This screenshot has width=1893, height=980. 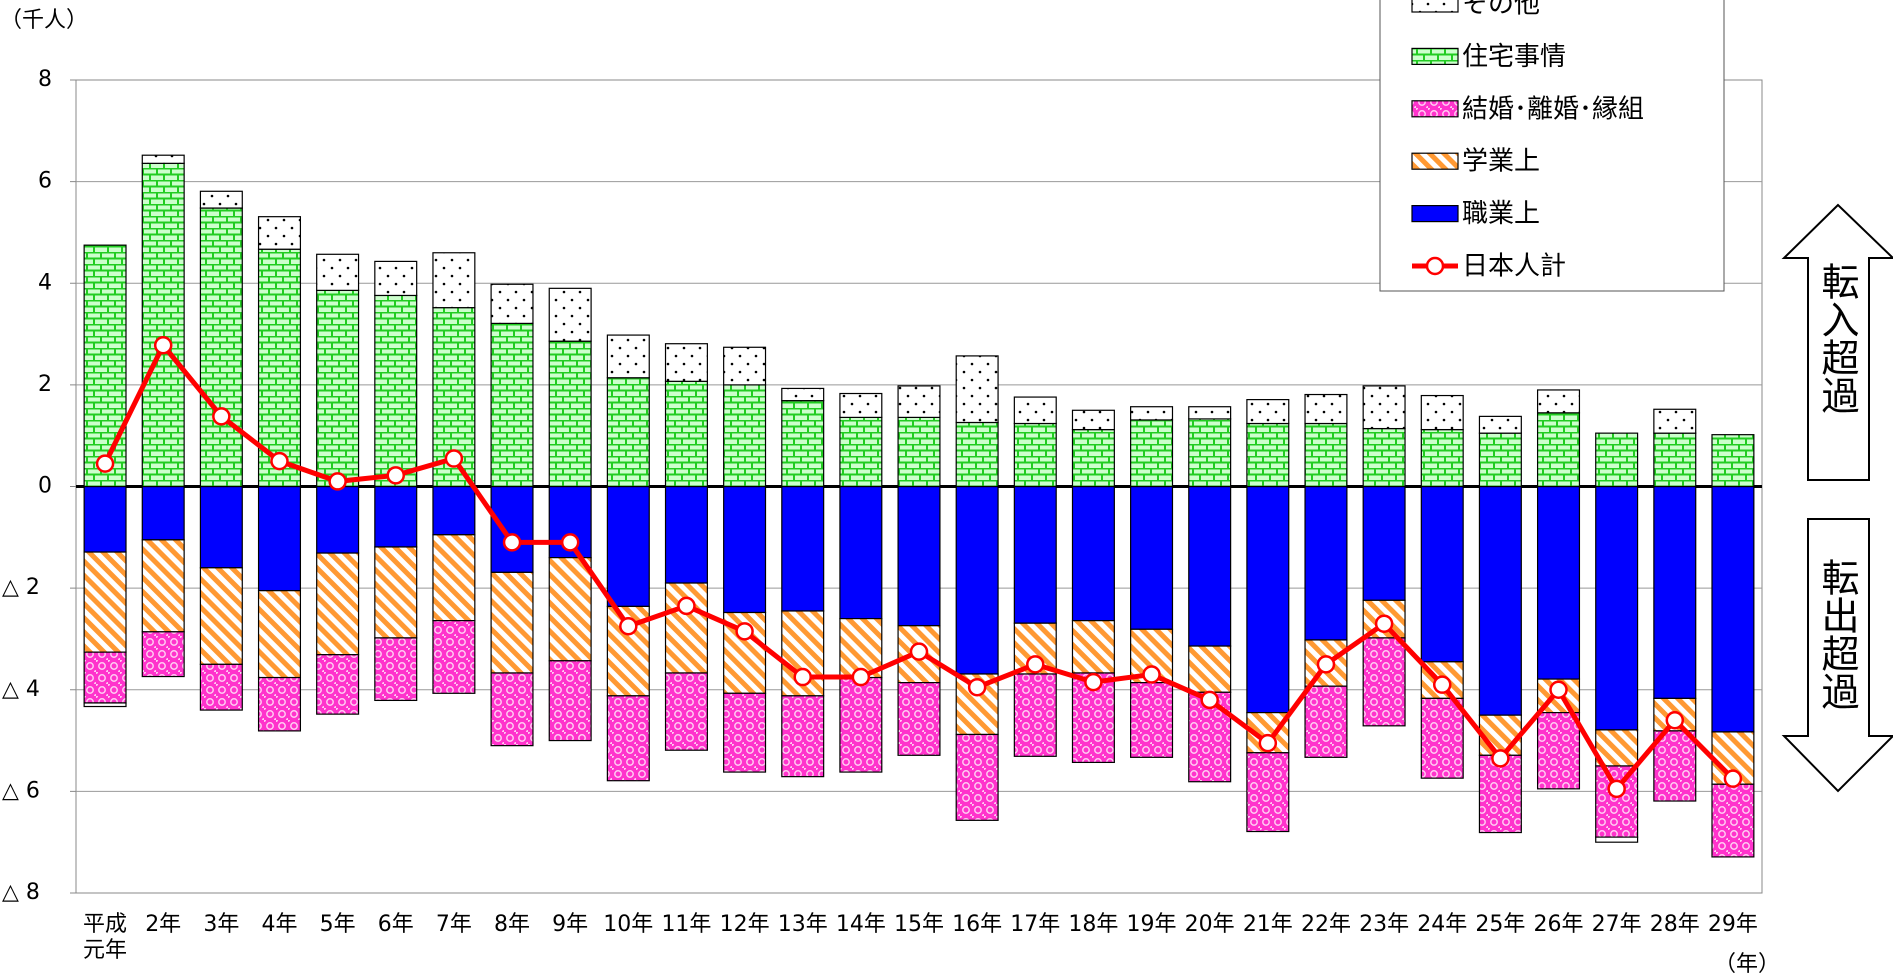 I want to click on x-tick-label: 26年, so click(x=1558, y=924).